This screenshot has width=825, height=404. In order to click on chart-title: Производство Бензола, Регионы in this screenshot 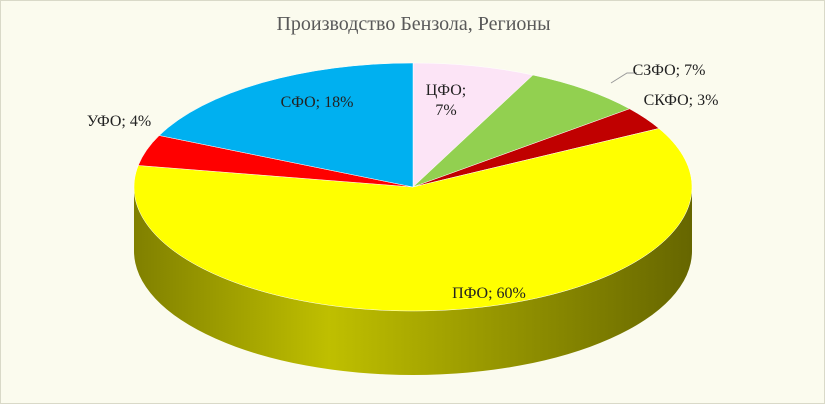, I will do `click(413, 24)`.